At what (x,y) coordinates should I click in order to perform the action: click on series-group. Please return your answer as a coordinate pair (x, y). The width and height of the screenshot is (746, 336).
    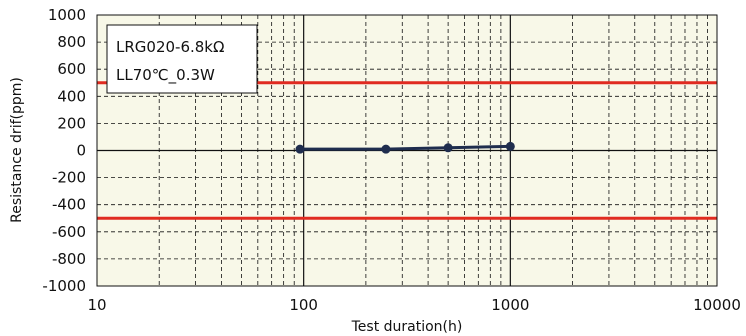
    Looking at the image, I should click on (405, 147).